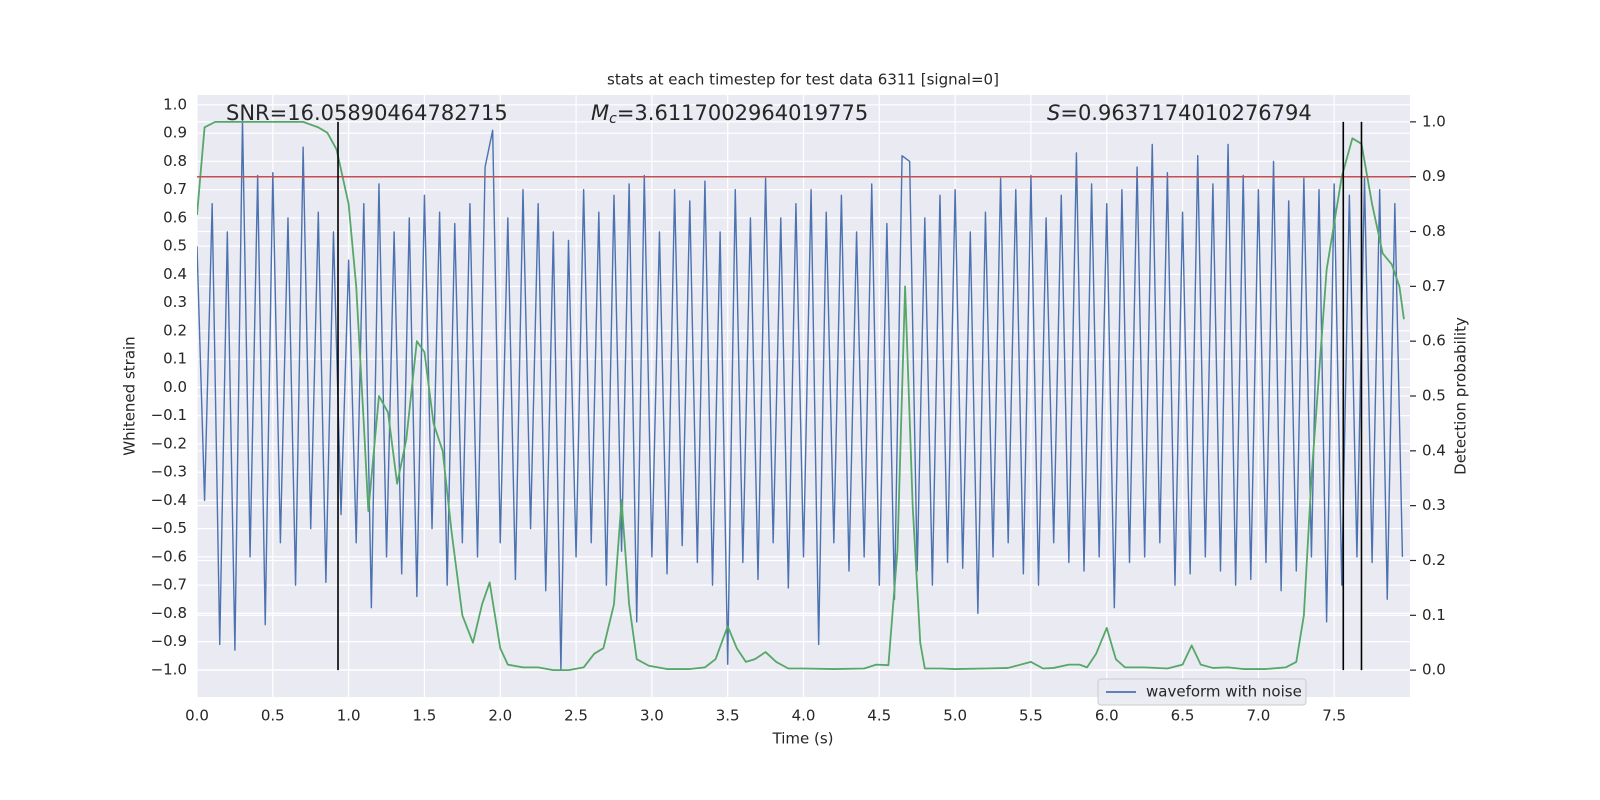  What do you see at coordinates (728, 716) in the screenshot?
I see `x-tick-label: 3.5` at bounding box center [728, 716].